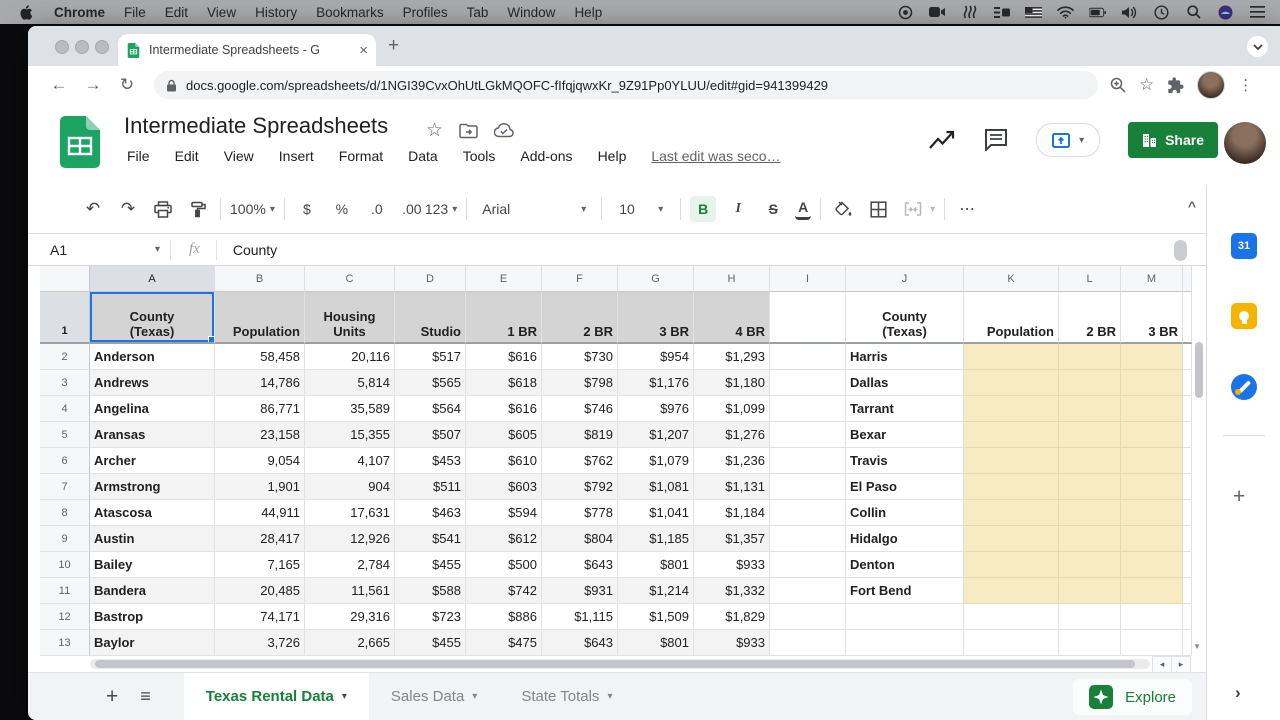  What do you see at coordinates (430, 461) in the screenshot?
I see `cell-d6: $453` at bounding box center [430, 461].